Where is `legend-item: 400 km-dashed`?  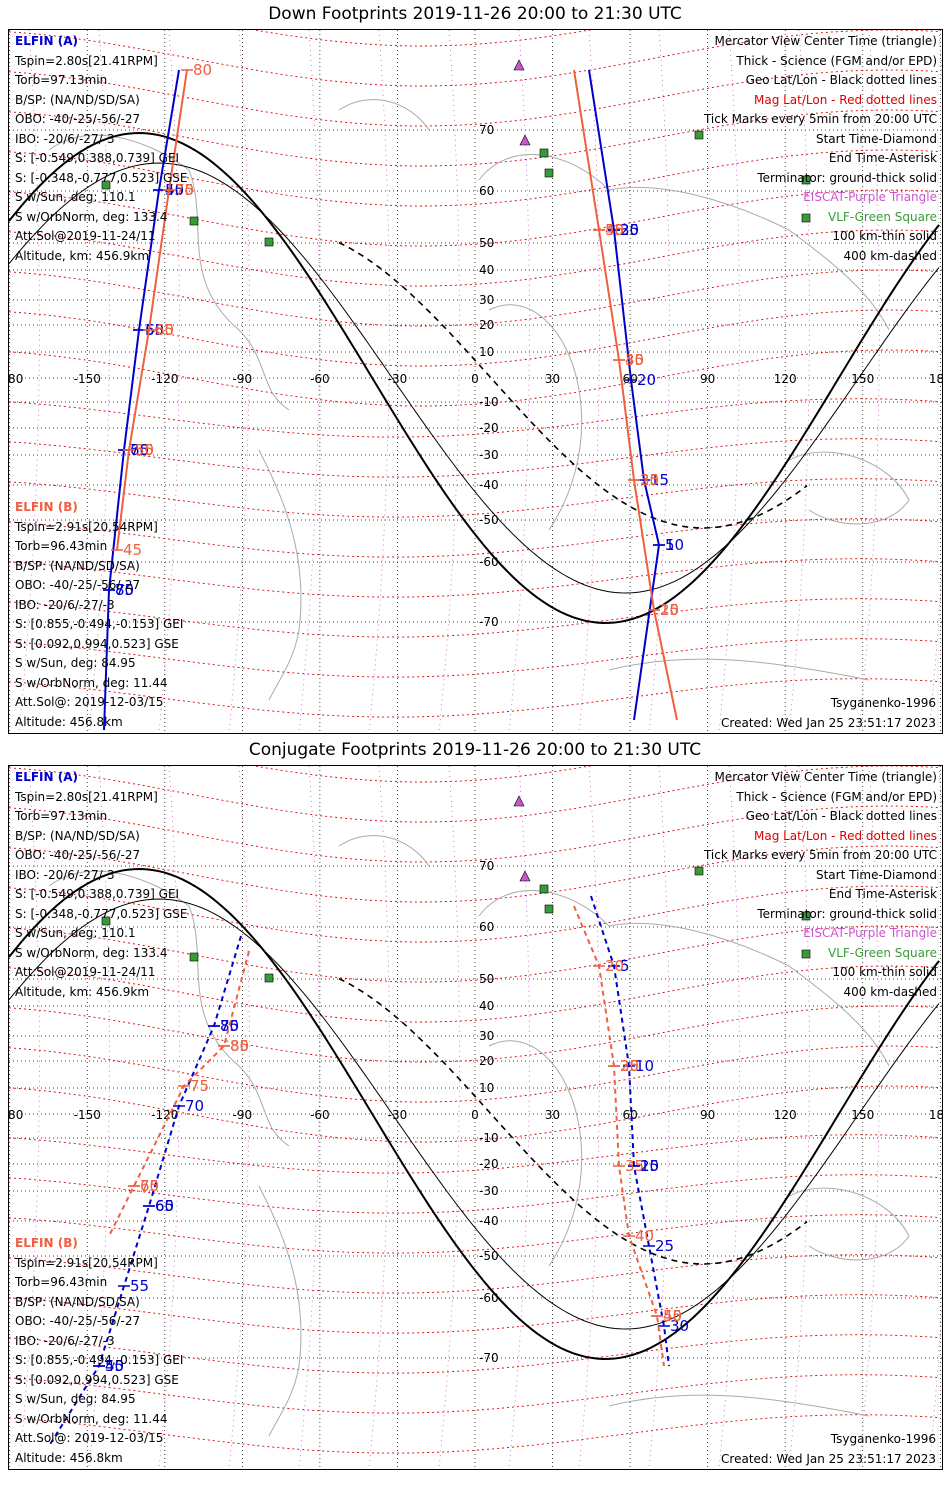 legend-item: 400 km-dashed is located at coordinates (890, 991).